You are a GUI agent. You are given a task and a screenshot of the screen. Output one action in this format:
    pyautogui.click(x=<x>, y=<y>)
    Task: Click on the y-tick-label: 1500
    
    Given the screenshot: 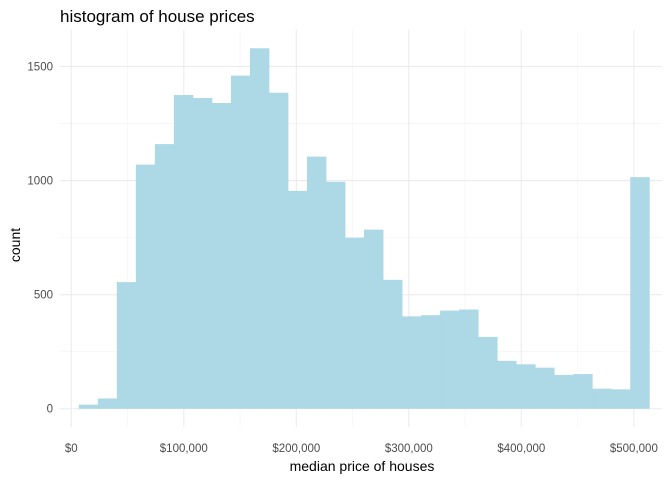 What is the action you would take?
    pyautogui.click(x=40, y=68)
    